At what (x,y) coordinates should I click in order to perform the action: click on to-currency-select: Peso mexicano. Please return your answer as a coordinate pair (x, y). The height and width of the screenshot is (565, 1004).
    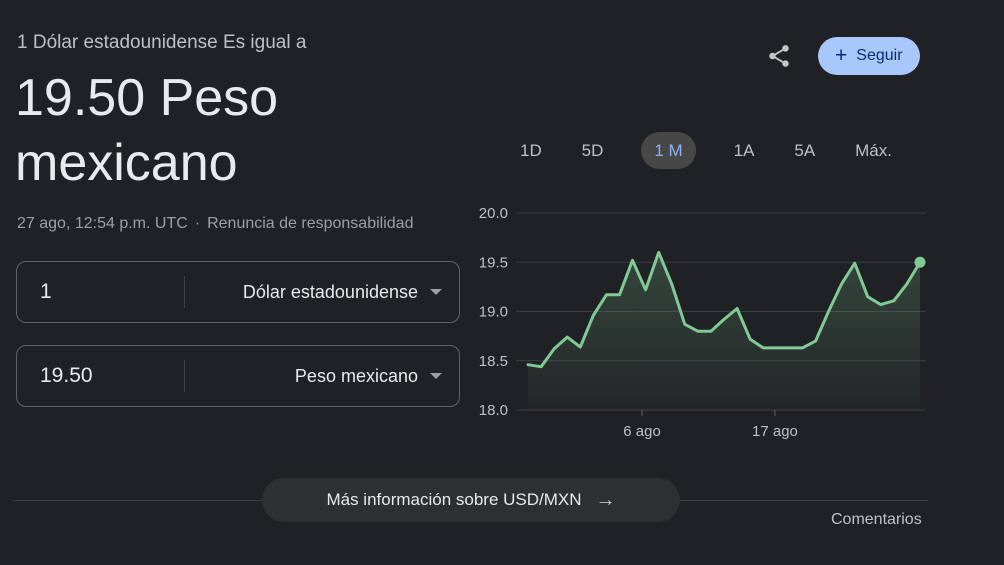
    Looking at the image, I should click on (368, 376).